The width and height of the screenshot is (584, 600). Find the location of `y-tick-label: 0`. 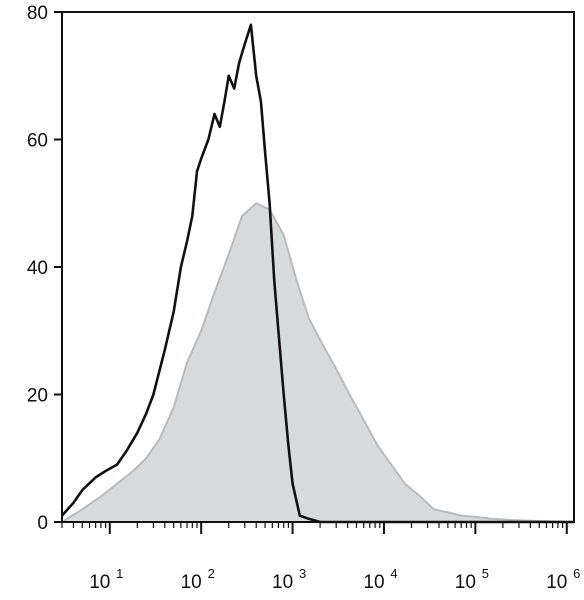

y-tick-label: 0 is located at coordinates (42, 523).